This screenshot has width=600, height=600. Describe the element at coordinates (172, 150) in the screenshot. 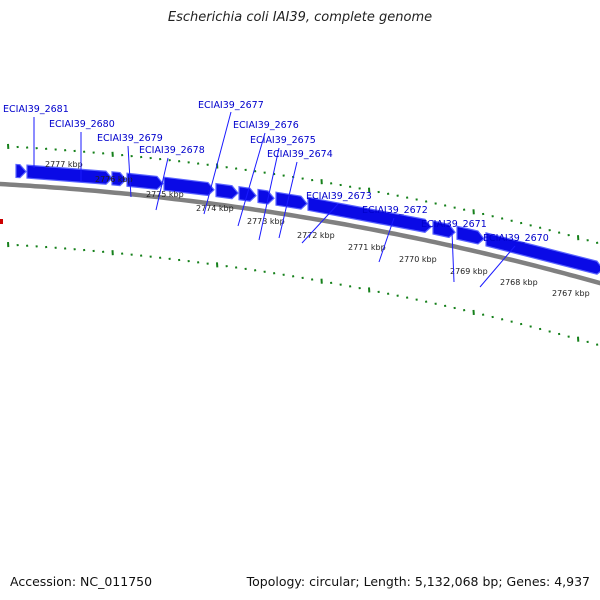

I see `gene-label: ECIAI39_2678` at that location.